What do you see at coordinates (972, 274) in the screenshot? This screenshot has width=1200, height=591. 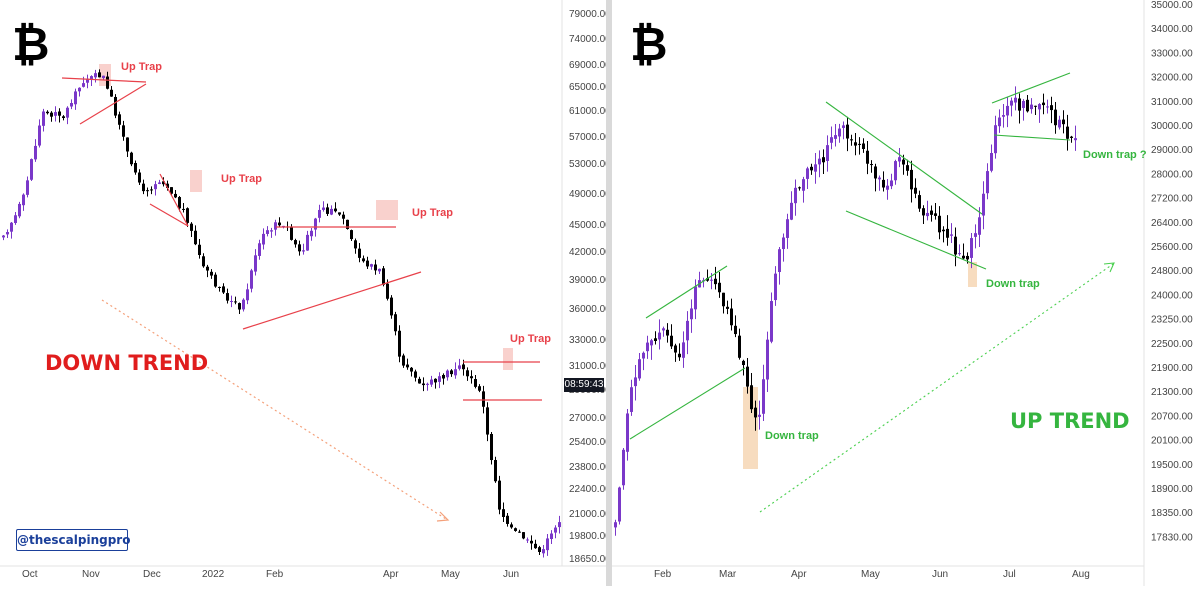 I see `right-down-trap-highlight` at bounding box center [972, 274].